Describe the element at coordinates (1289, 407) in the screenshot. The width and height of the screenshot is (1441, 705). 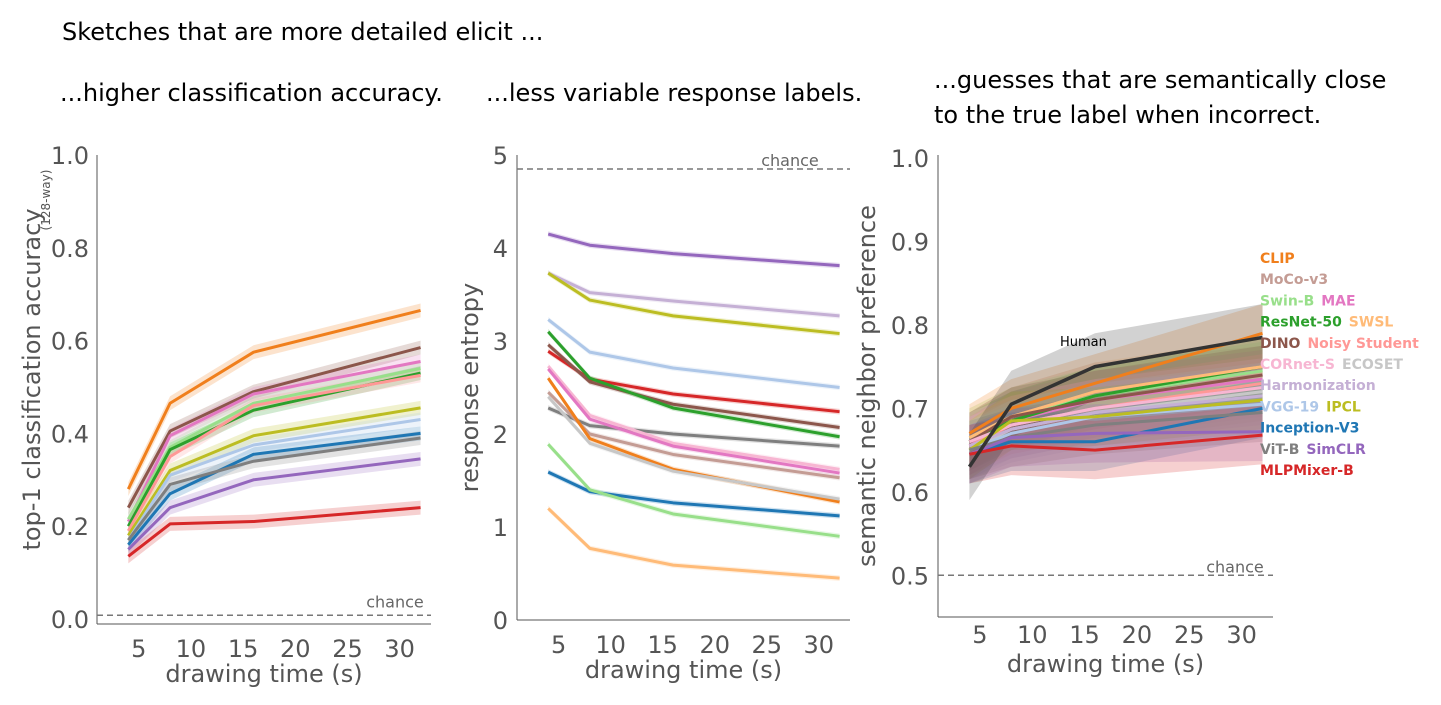
I see `legend-label: VGG-19` at that location.